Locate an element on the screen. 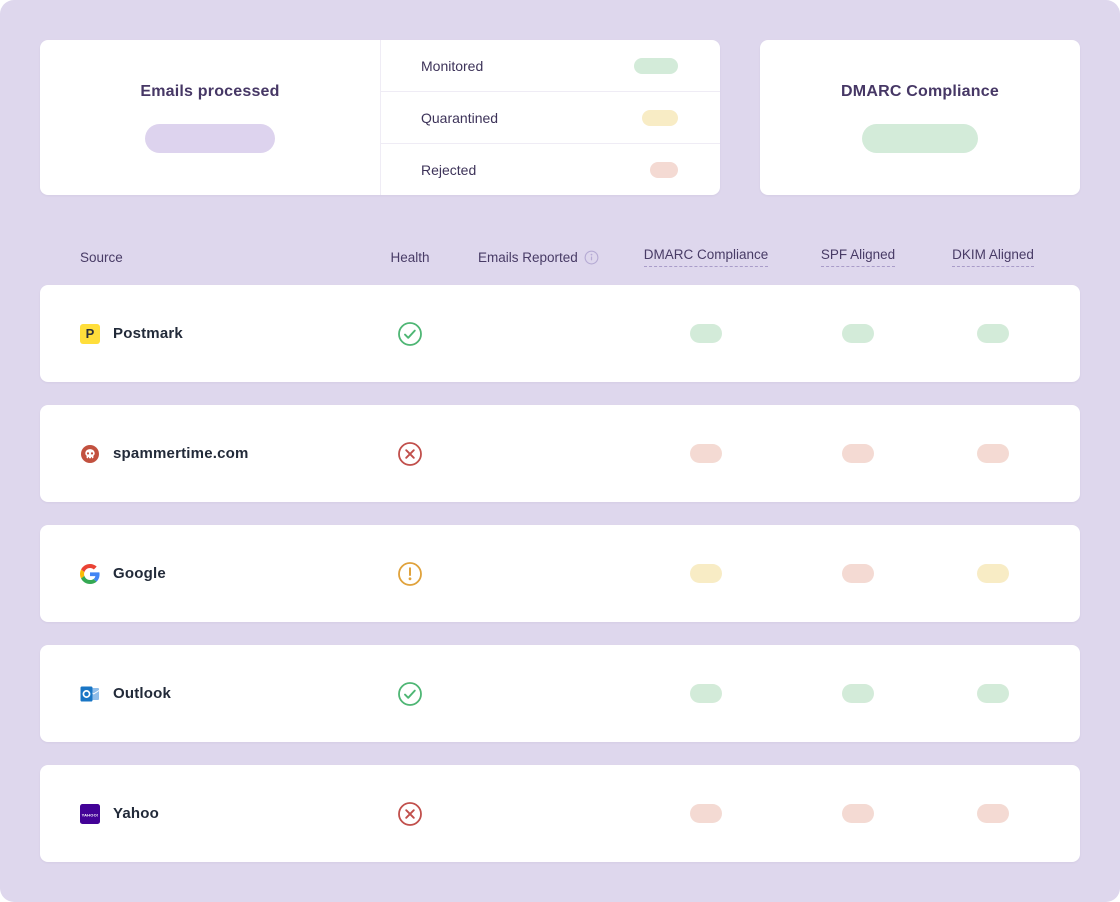 Image resolution: width=1120 pixels, height=902 pixels. emails-processed-summary: Emails processed is located at coordinates (210, 117).